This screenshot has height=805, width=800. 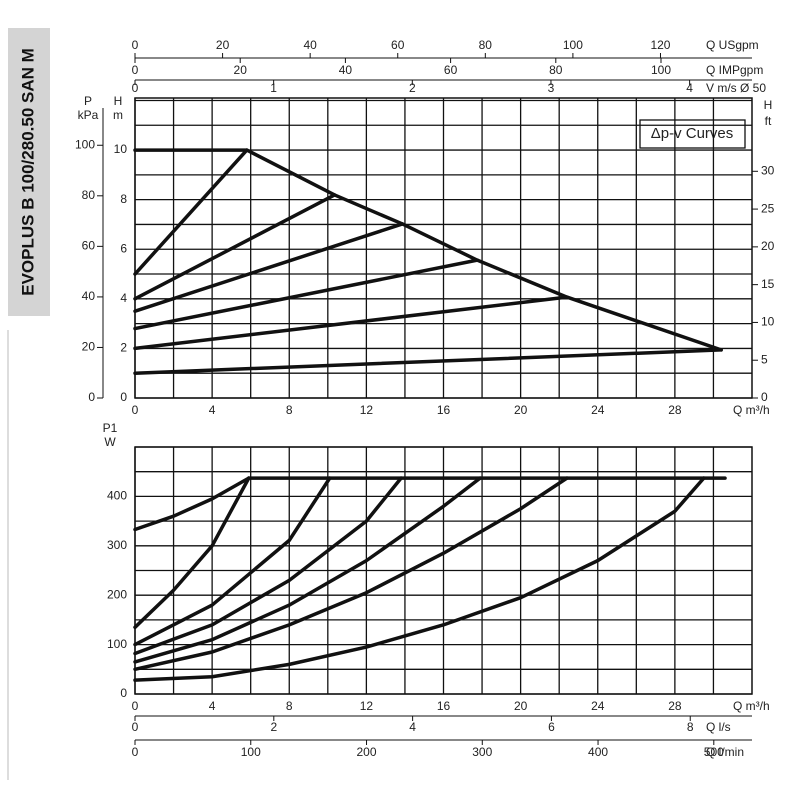 What do you see at coordinates (273, 88) in the screenshot?
I see `x-tick-label: 1` at bounding box center [273, 88].